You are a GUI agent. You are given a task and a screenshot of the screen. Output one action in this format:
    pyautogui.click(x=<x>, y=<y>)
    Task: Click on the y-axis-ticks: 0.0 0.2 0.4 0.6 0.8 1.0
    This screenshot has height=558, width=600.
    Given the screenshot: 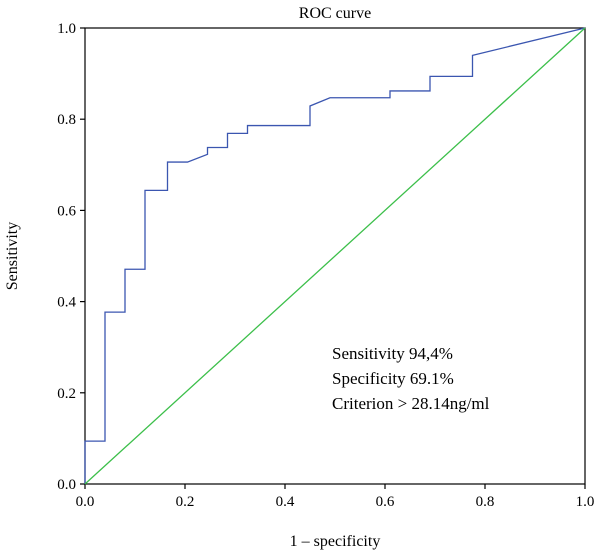 What is the action you would take?
    pyautogui.click(x=71, y=257)
    